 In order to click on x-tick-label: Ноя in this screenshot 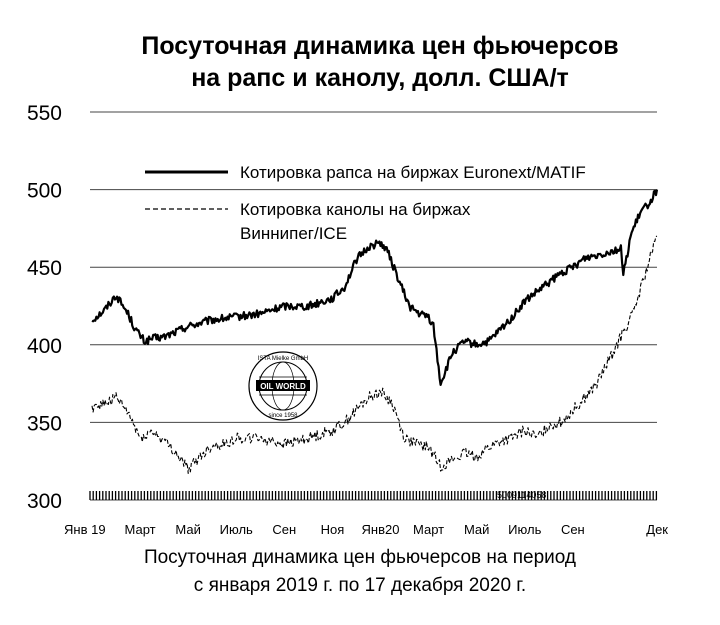, I will do `click(333, 529)`.